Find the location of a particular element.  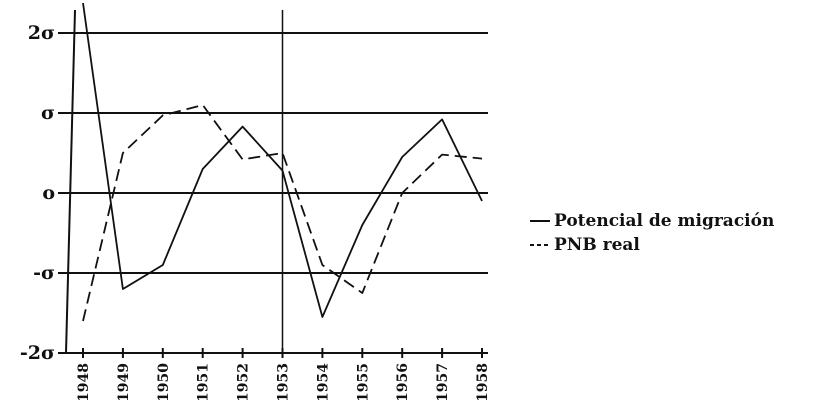

y-tick-label: o is located at coordinates (48, 193).